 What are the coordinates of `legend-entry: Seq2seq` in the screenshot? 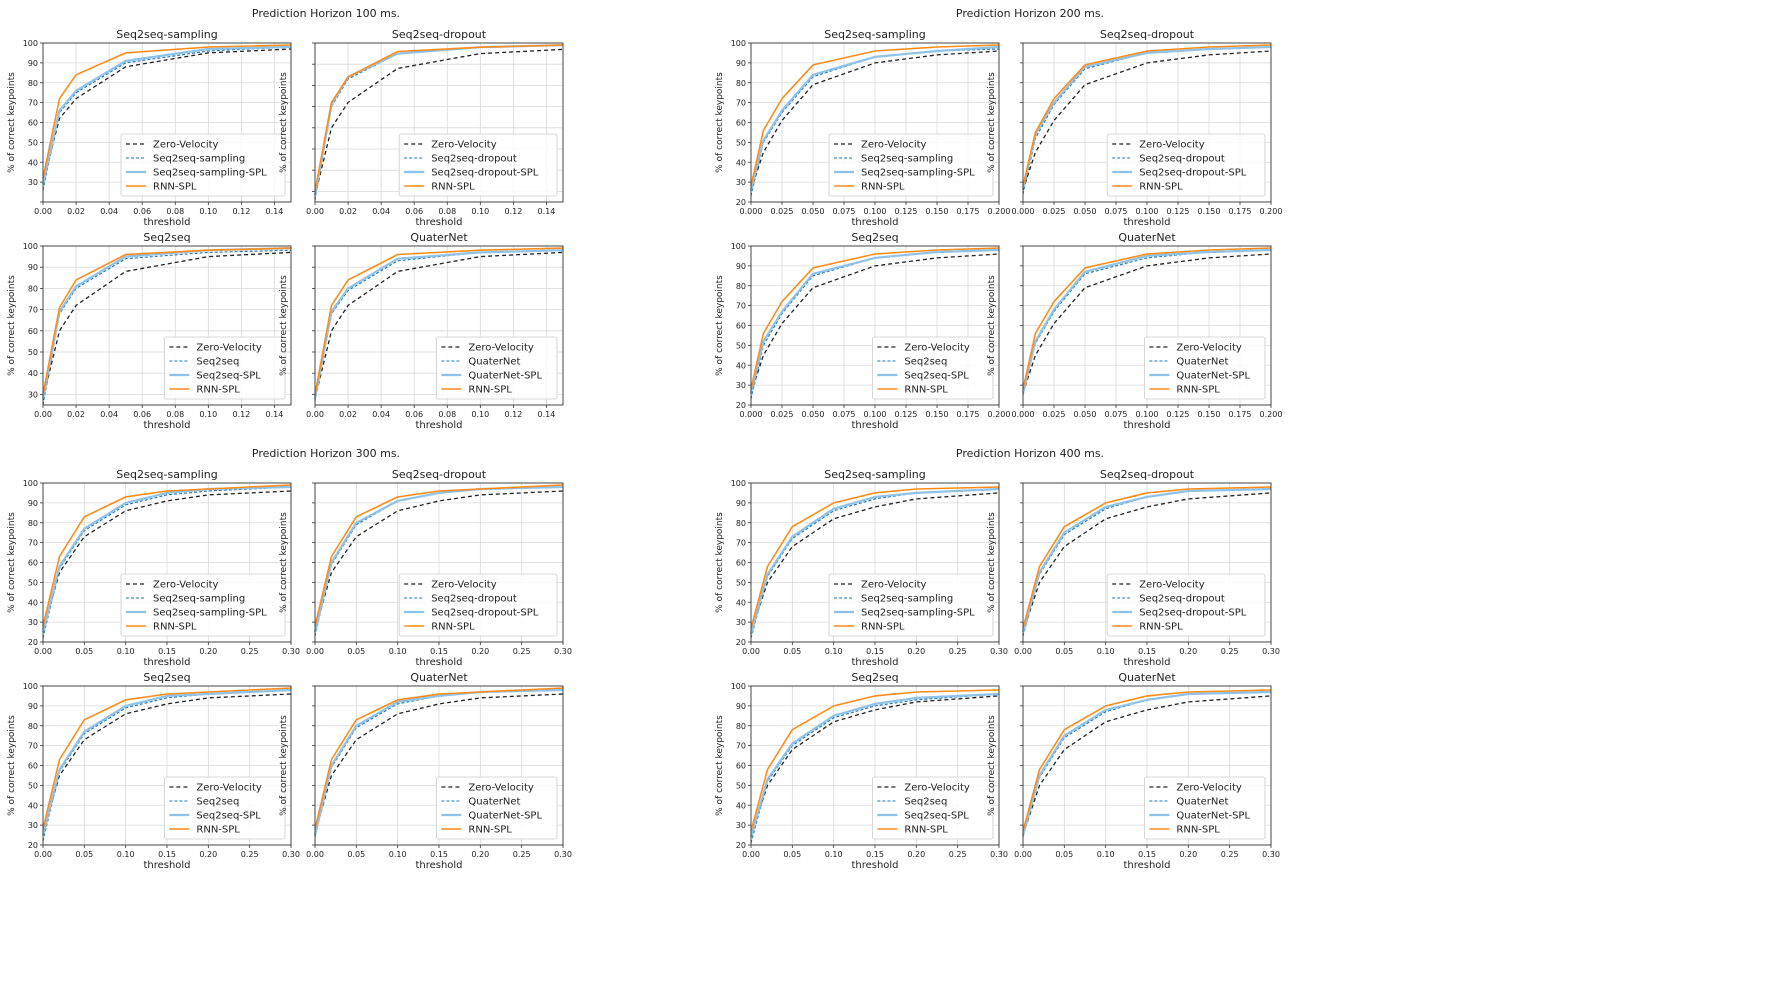 It's located at (217, 362).